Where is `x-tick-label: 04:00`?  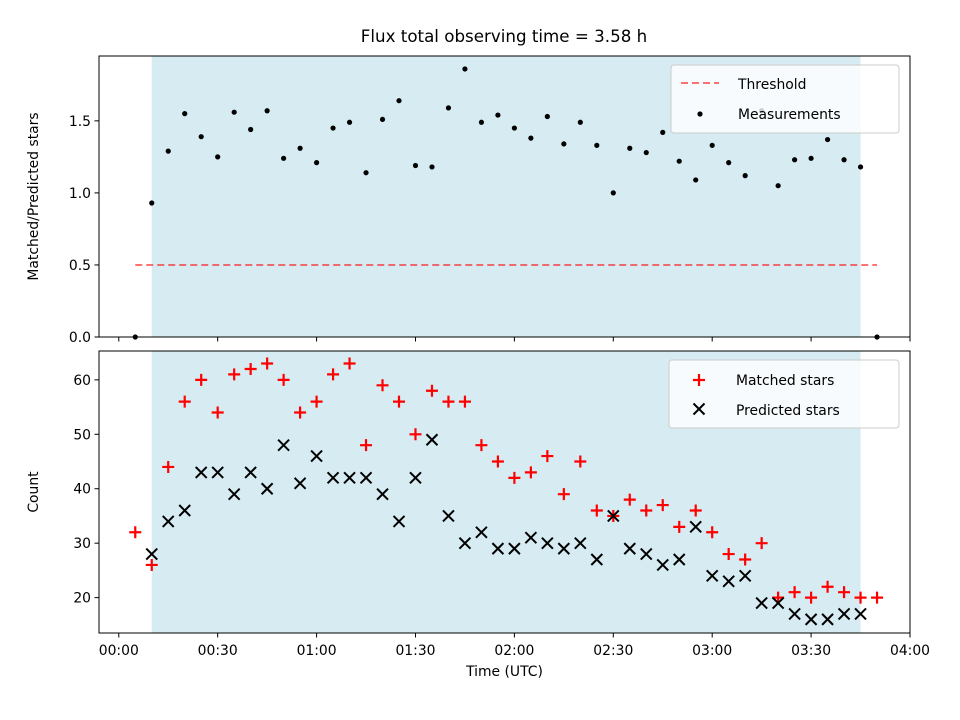 x-tick-label: 04:00 is located at coordinates (910, 651).